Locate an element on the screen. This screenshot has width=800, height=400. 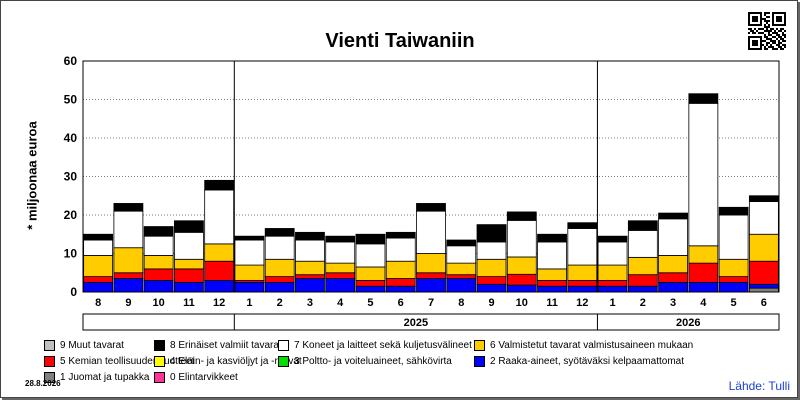
x-tick-label: 4 is located at coordinates (703, 303).